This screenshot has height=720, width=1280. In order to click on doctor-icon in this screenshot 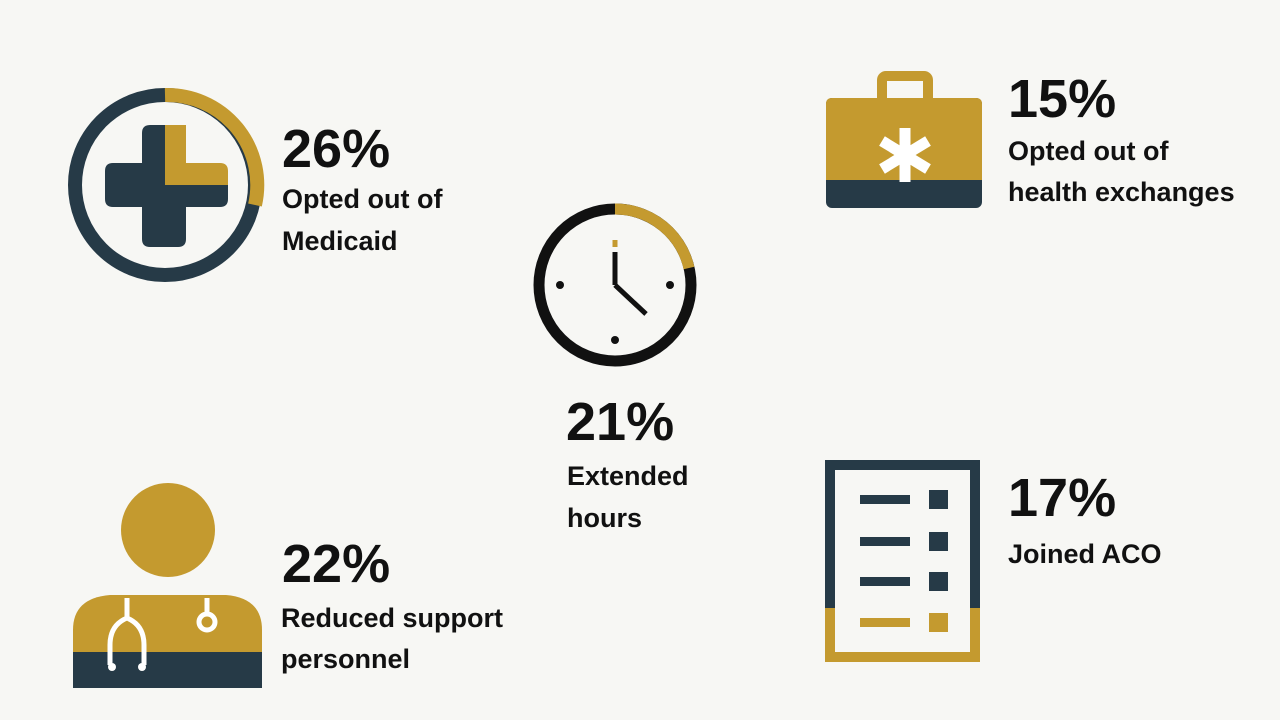, I will do `click(167, 585)`.